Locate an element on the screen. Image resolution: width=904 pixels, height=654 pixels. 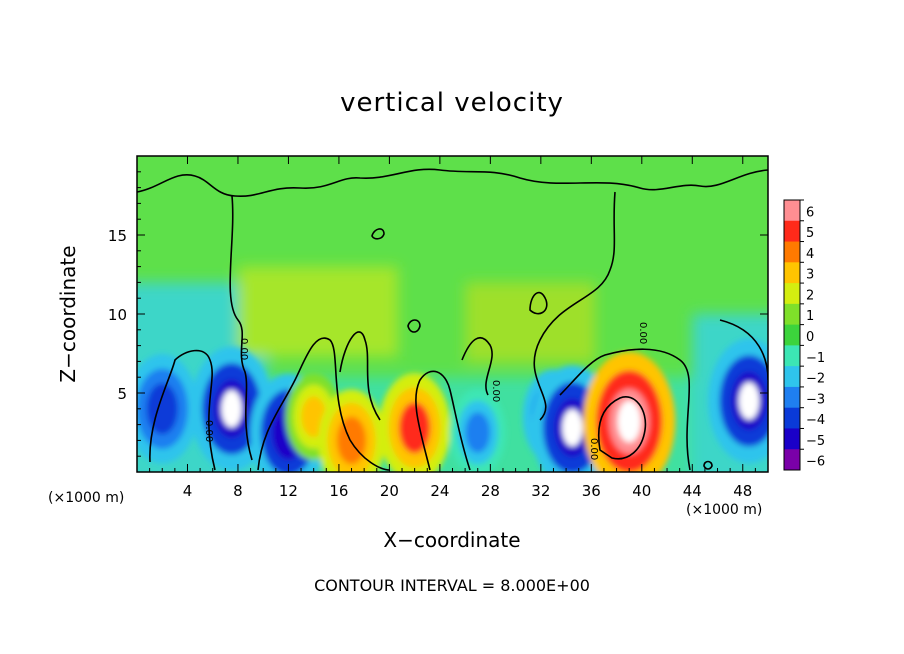
colorbar-label: −6 is located at coordinates (815, 462).